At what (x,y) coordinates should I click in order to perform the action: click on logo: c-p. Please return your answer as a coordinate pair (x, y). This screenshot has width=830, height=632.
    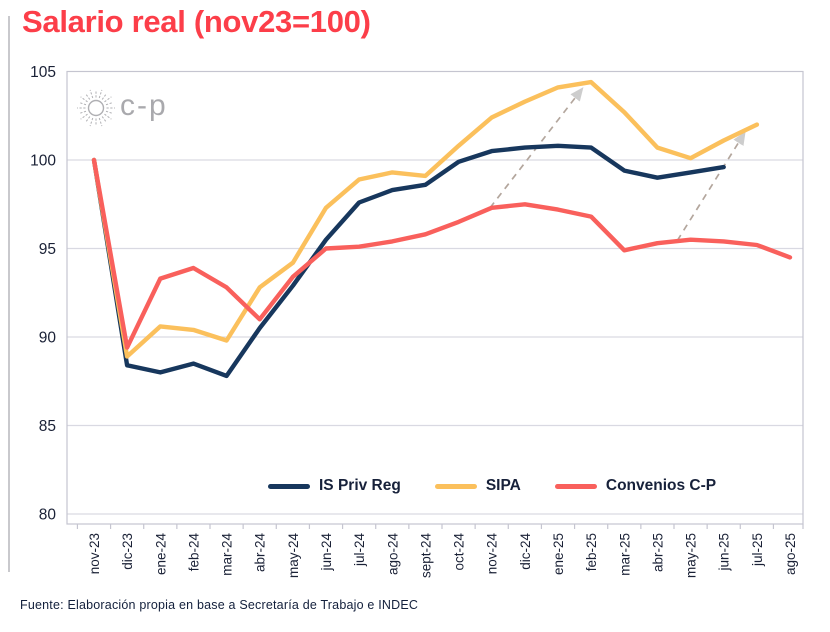
    Looking at the image, I should click on (121, 106).